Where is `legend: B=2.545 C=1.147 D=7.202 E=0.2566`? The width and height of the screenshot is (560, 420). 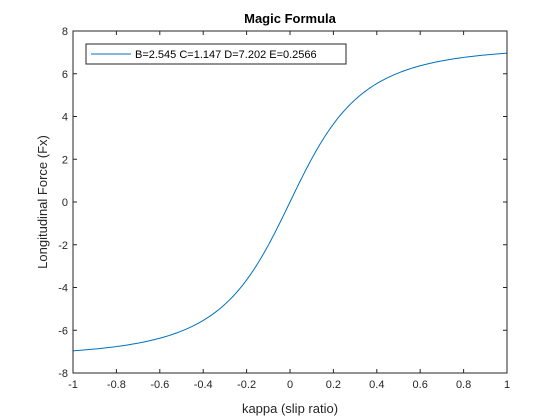
legend: B=2.545 C=1.147 D=7.202 E=0.2566 is located at coordinates (216, 54).